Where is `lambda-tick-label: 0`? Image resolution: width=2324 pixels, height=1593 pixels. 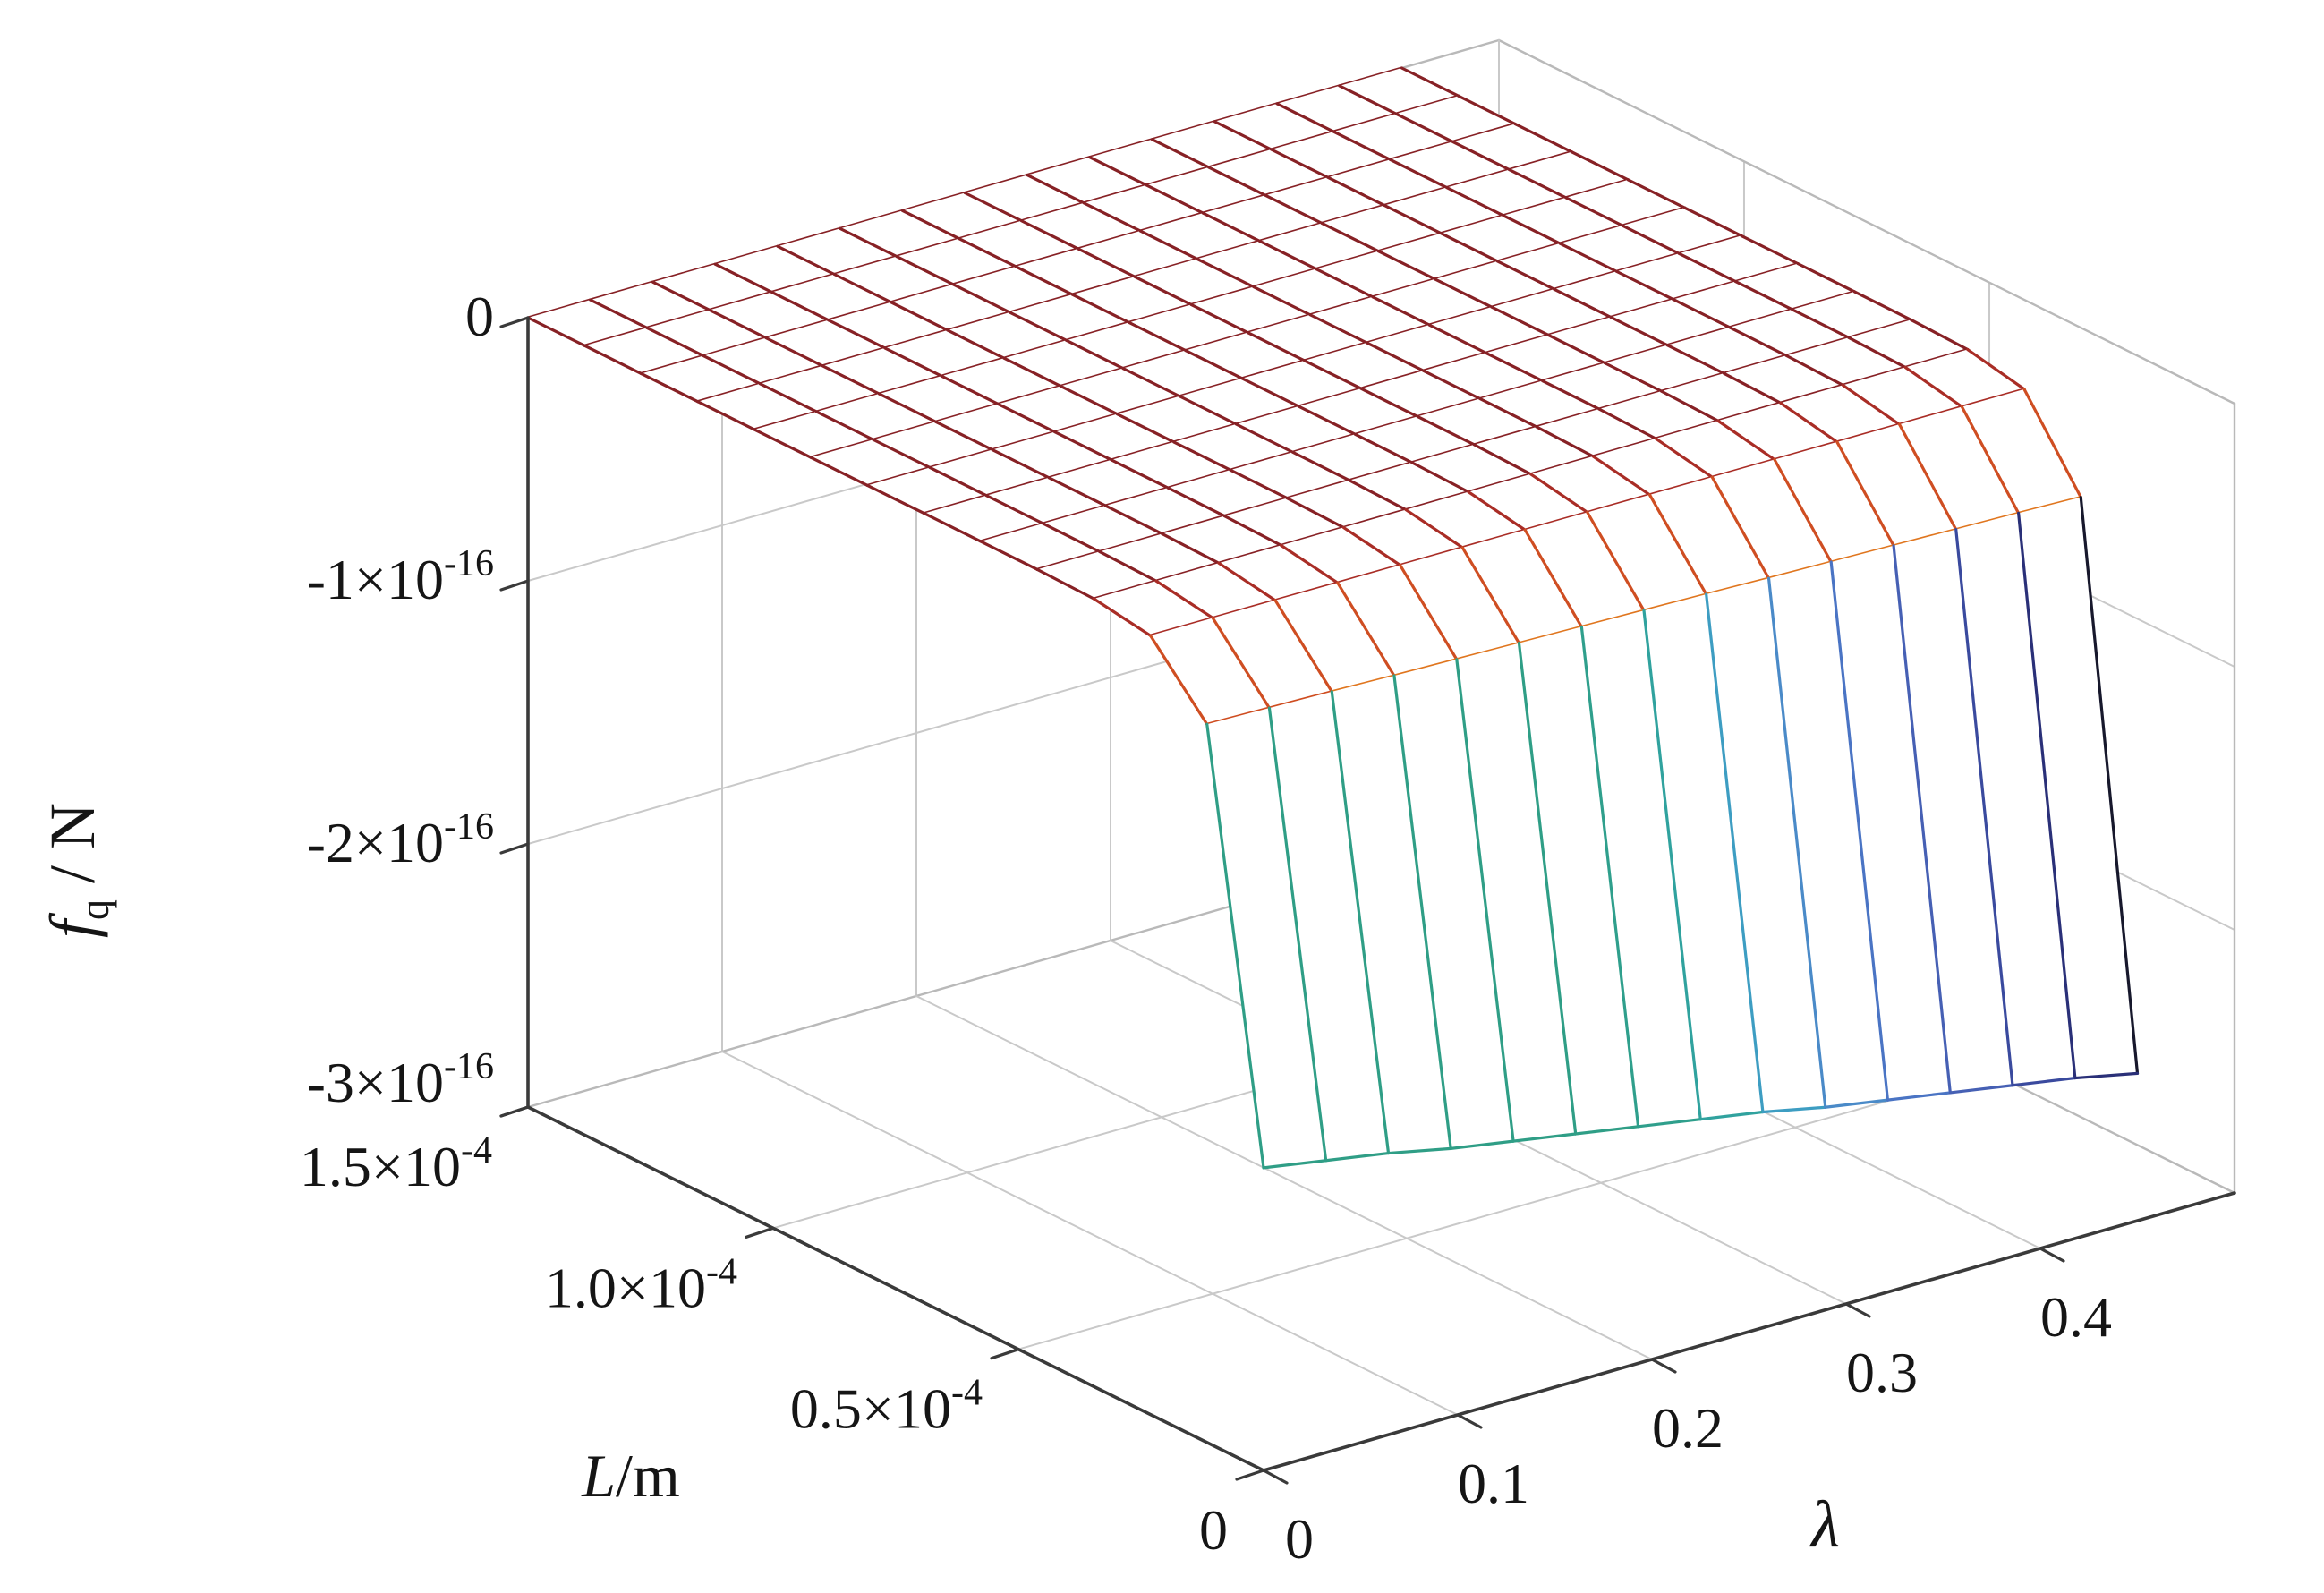 lambda-tick-label: 0 is located at coordinates (1299, 1539).